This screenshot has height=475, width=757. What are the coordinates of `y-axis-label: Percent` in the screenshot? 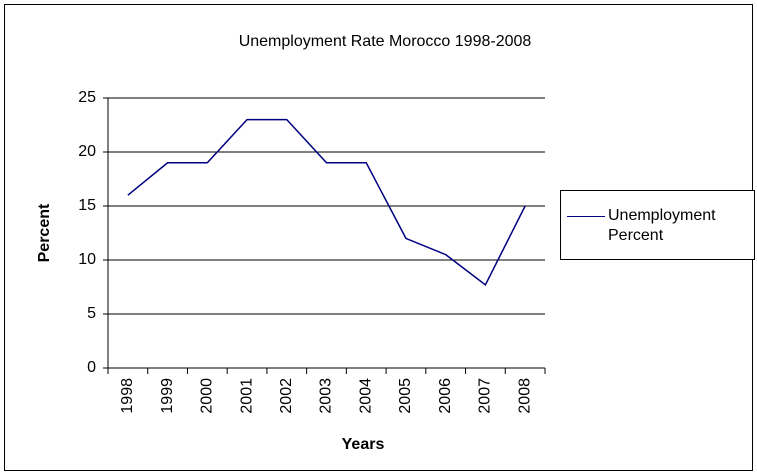 It's located at (44, 232).